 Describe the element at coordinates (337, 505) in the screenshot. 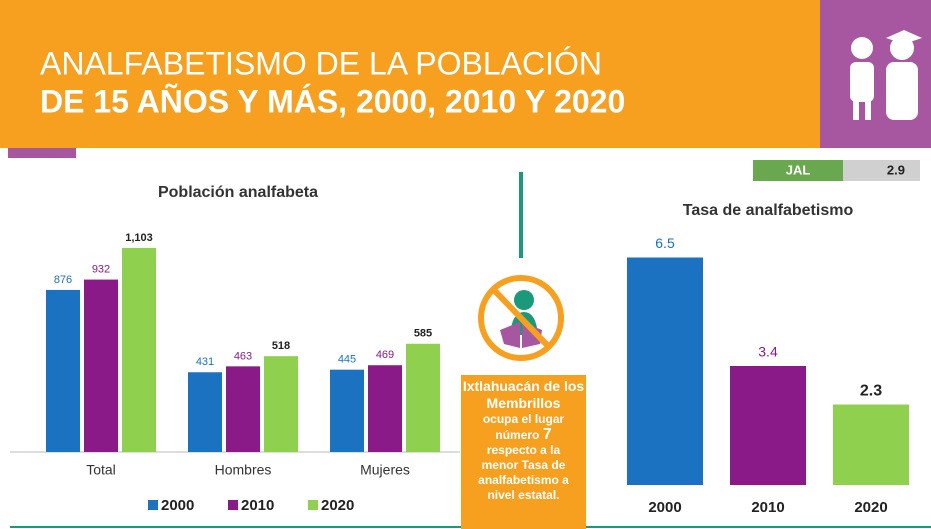

I see `legend-label: 2020` at that location.